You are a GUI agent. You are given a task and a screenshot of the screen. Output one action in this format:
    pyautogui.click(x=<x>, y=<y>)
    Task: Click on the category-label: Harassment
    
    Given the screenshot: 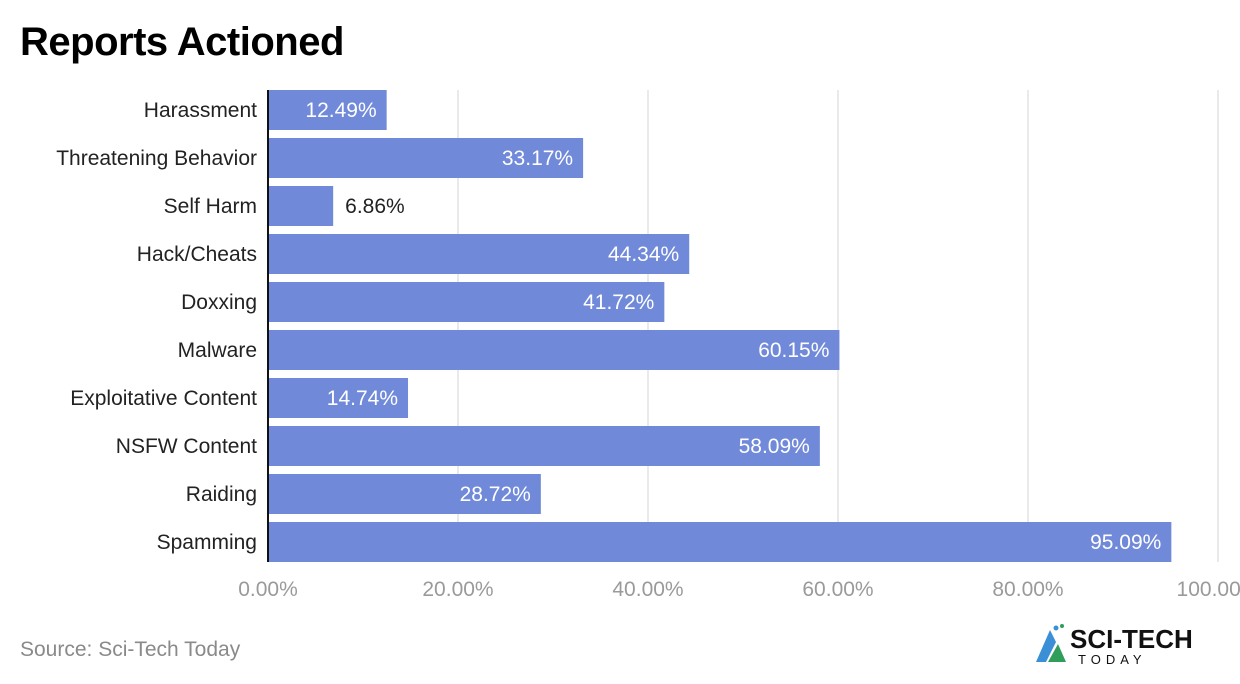 What is the action you would take?
    pyautogui.click(x=200, y=110)
    